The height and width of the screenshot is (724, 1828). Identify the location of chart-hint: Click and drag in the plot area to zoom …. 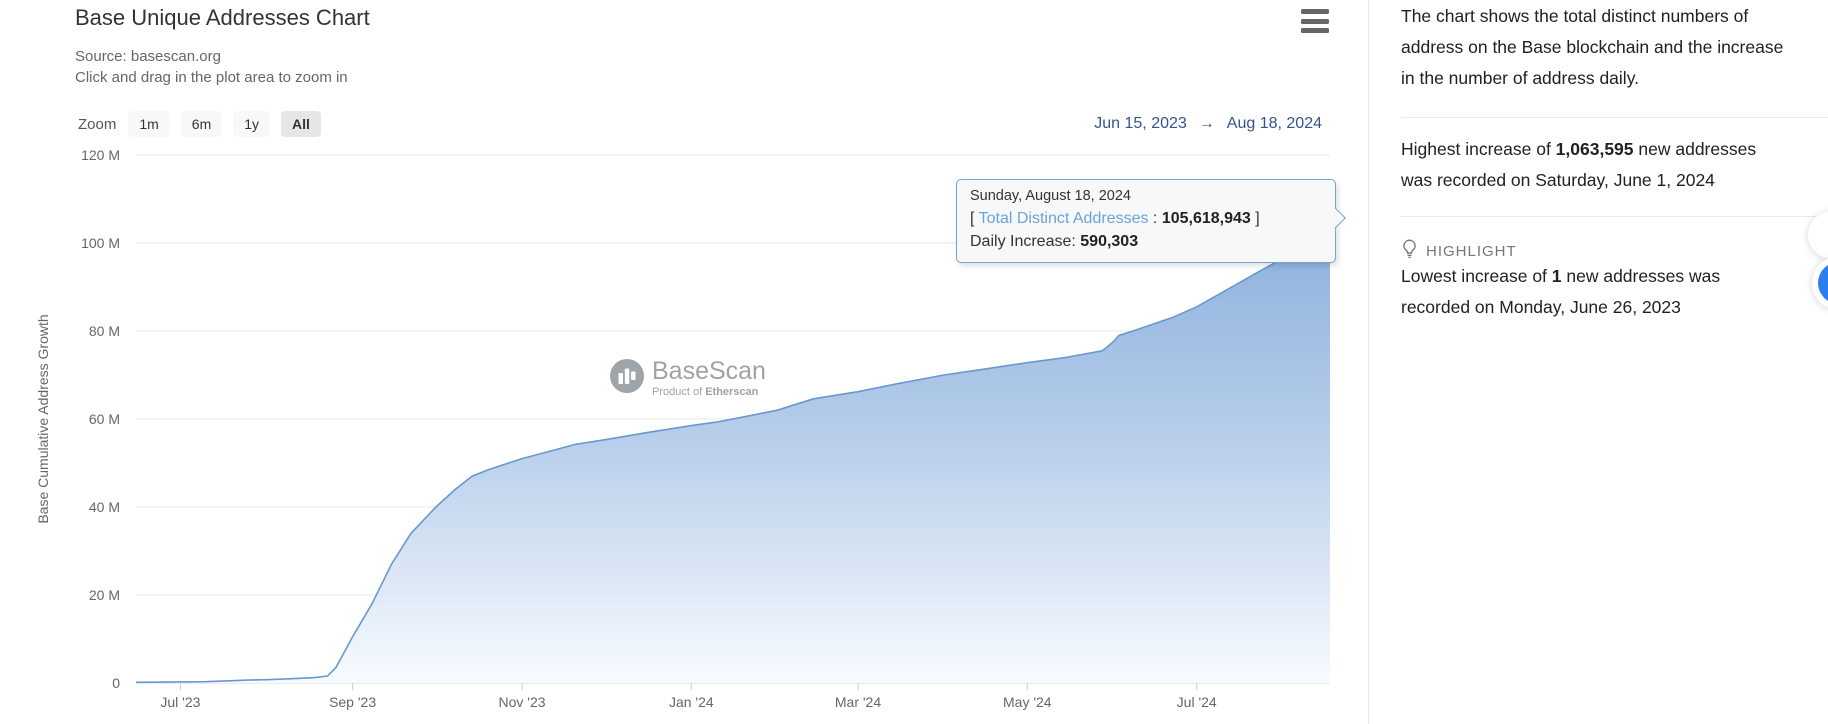
(211, 77).